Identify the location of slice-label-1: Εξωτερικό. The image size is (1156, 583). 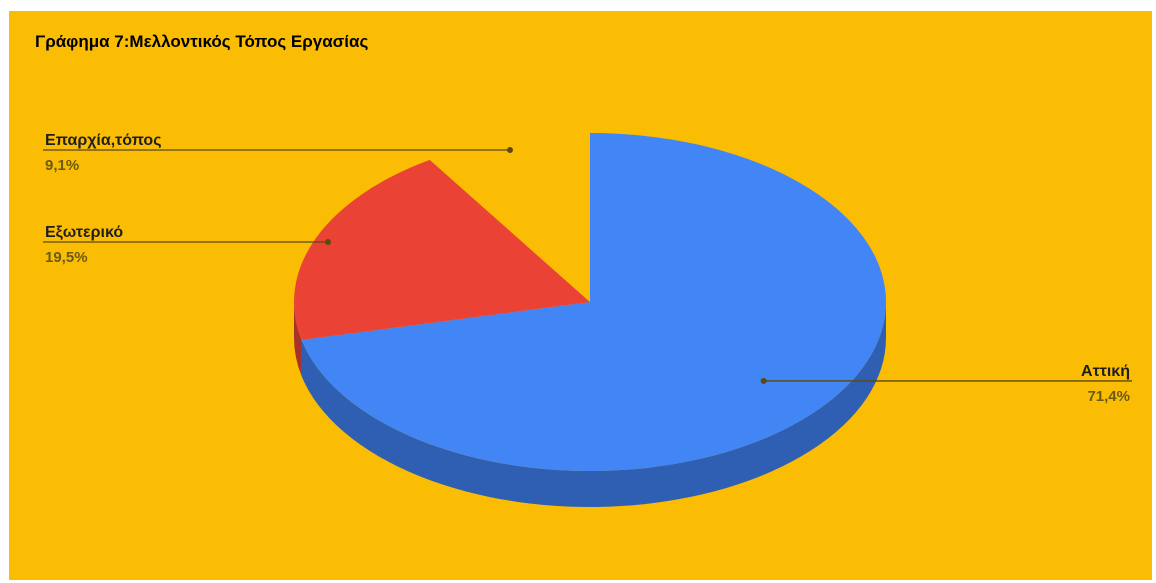
(84, 232).